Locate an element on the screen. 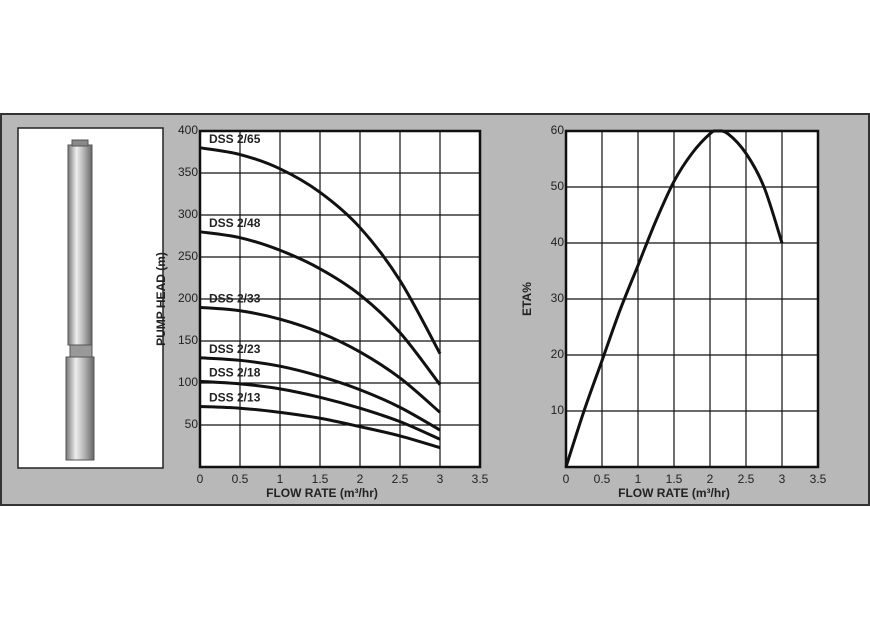 This screenshot has width=870, height=619. y-tick-label: 300 is located at coordinates (188, 214).